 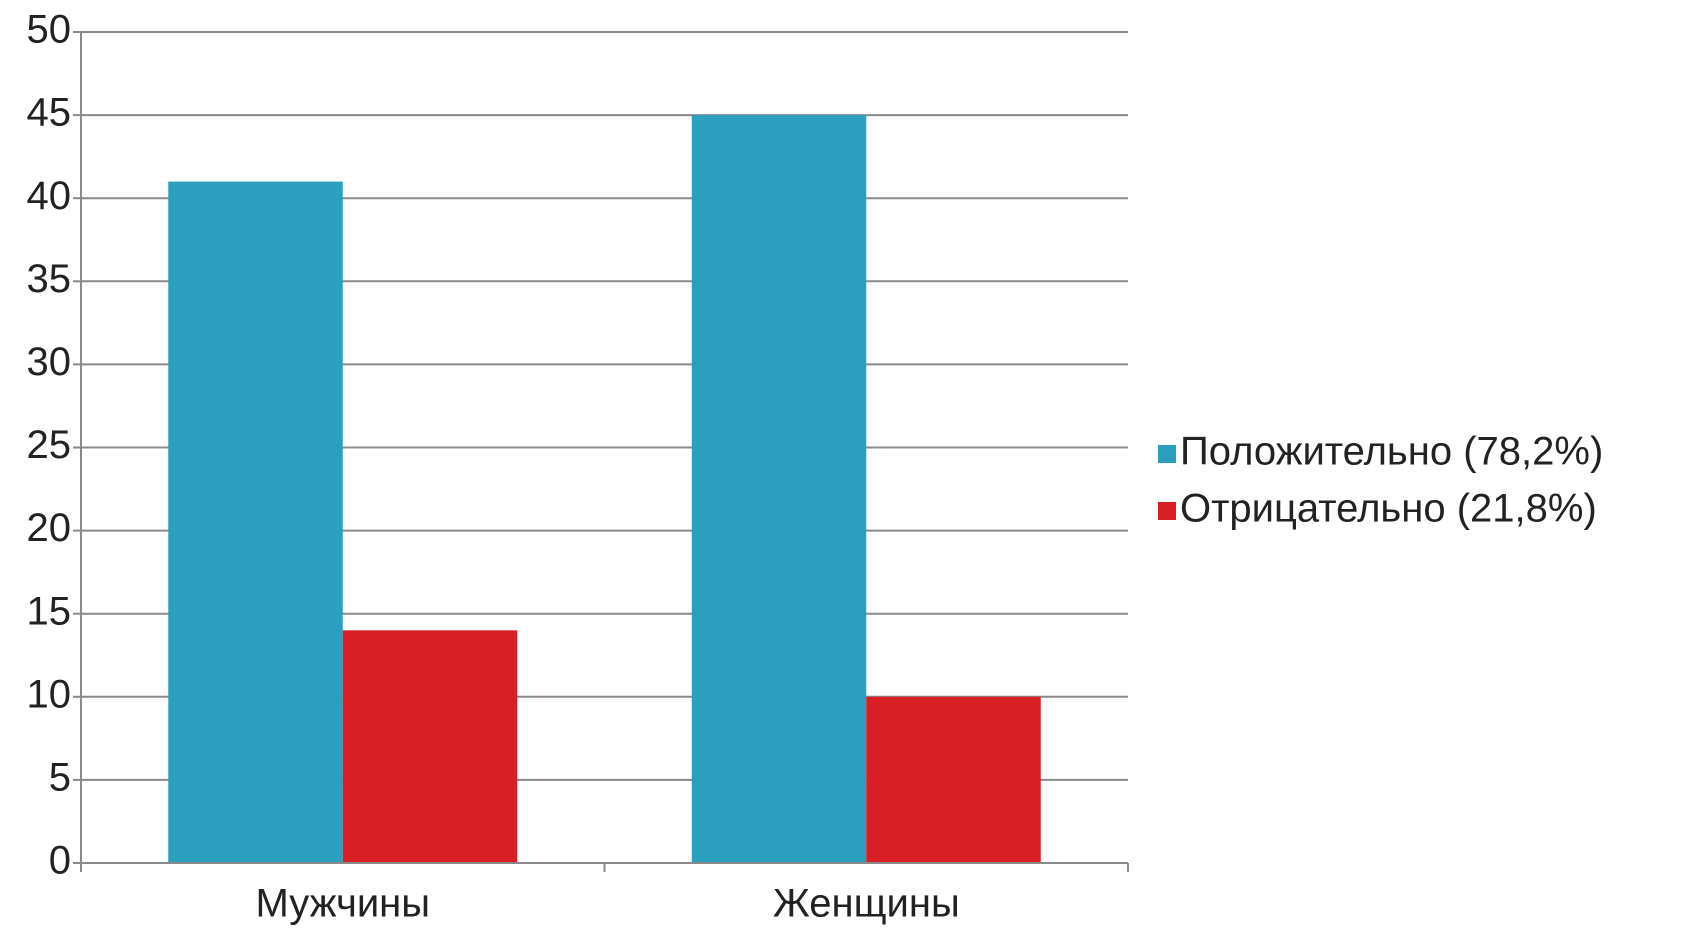 What do you see at coordinates (49, 362) in the screenshot?
I see `y-tick-label: 30` at bounding box center [49, 362].